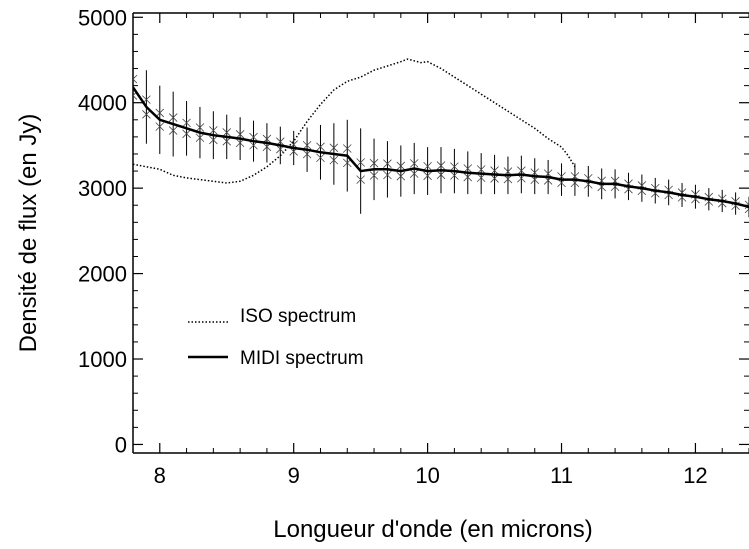  Describe the element at coordinates (427, 475) in the screenshot. I see `x-tick-label: 10` at that location.